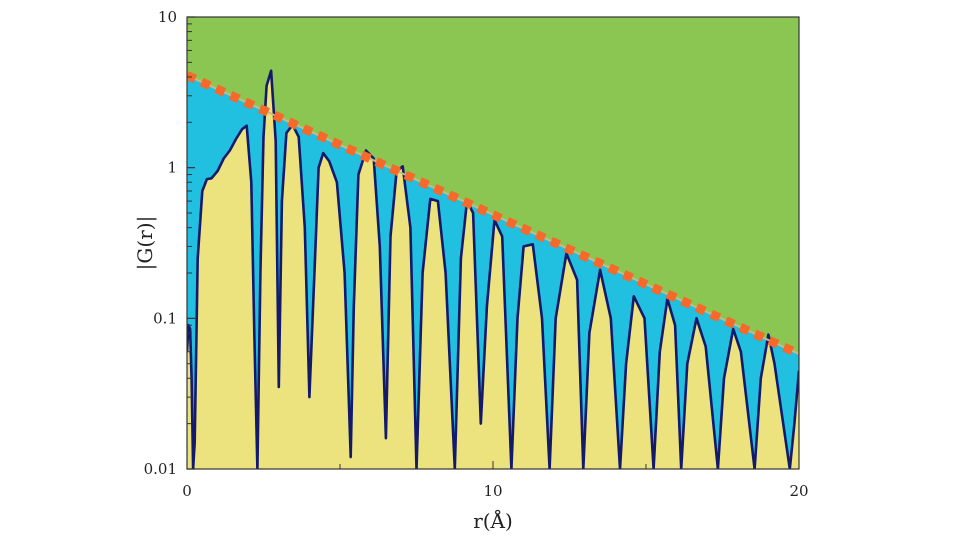 This screenshot has height=540, width=960. What do you see at coordinates (798, 491) in the screenshot?
I see `x-tick-label: 20` at bounding box center [798, 491].